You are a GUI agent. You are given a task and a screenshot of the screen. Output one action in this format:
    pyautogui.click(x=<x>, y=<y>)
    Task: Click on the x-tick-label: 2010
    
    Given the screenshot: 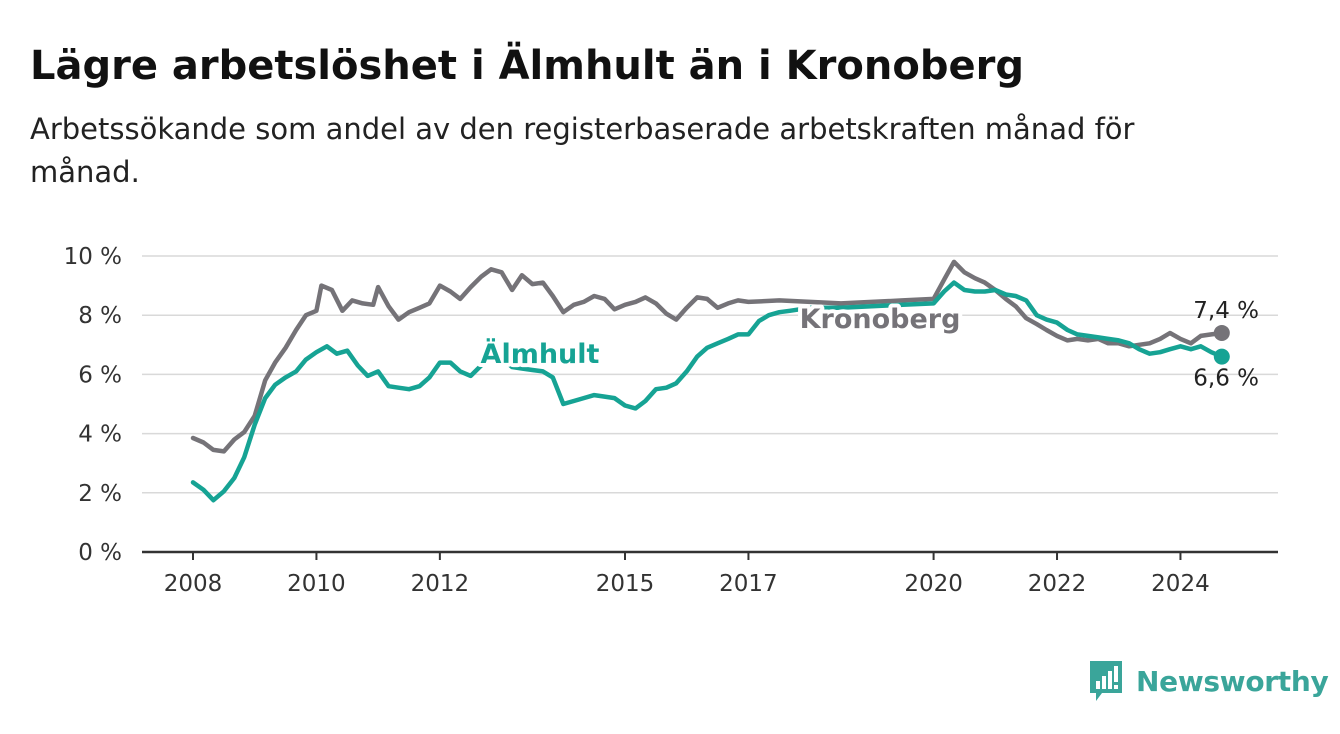 What is the action you would take?
    pyautogui.click(x=316, y=584)
    